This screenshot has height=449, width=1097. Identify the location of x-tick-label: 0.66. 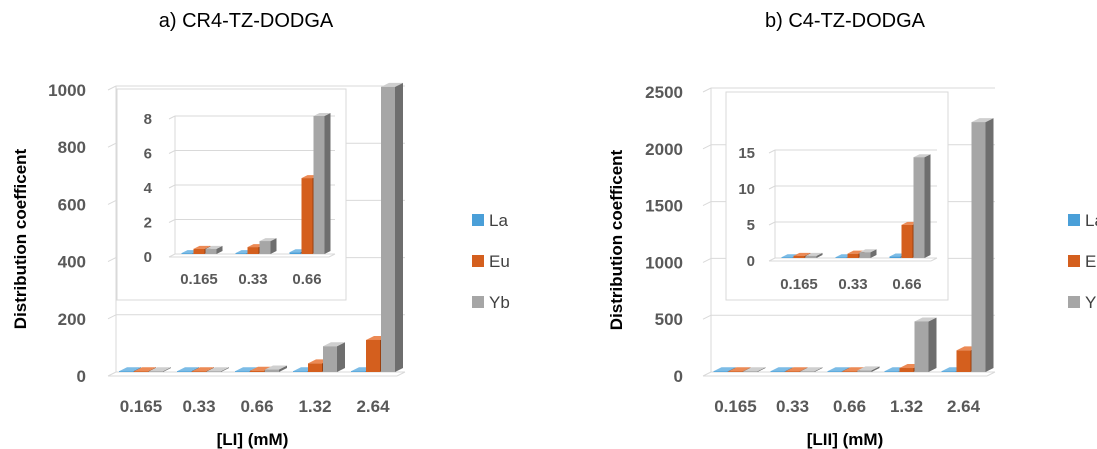
(256, 406).